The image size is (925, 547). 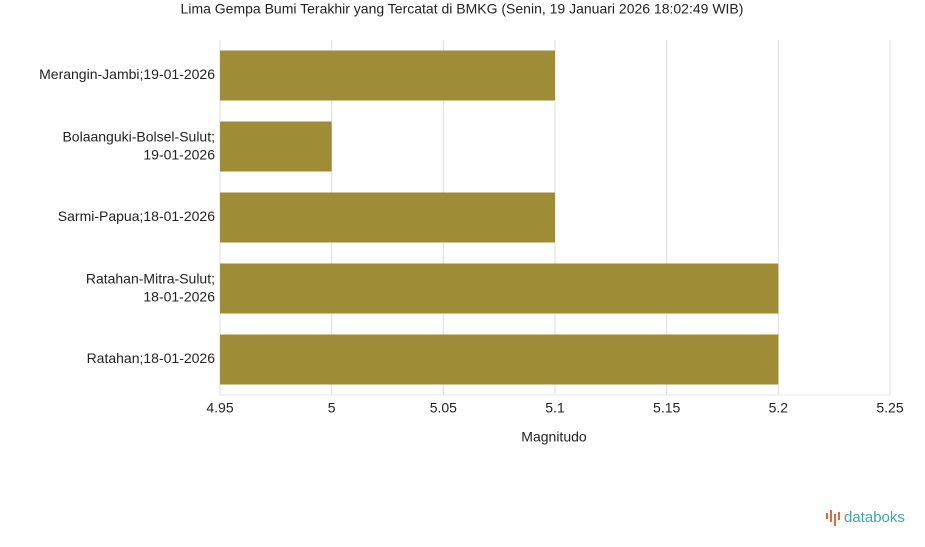 What do you see at coordinates (555, 408) in the screenshot?
I see `x-tick-label: 5.1` at bounding box center [555, 408].